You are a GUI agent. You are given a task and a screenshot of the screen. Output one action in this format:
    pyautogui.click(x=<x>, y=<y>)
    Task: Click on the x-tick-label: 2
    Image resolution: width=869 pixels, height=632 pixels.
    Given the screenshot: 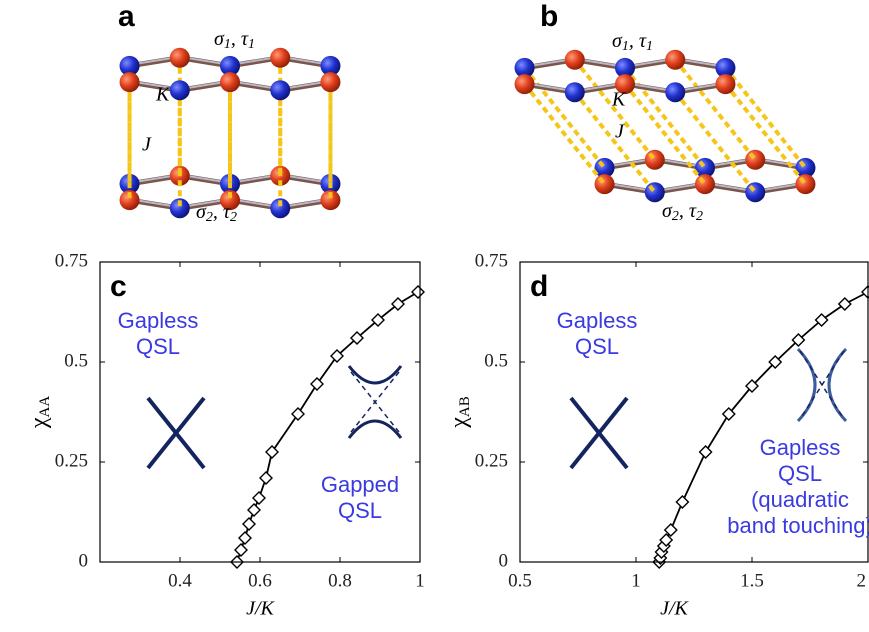 What is the action you would take?
    pyautogui.click(x=862, y=580)
    